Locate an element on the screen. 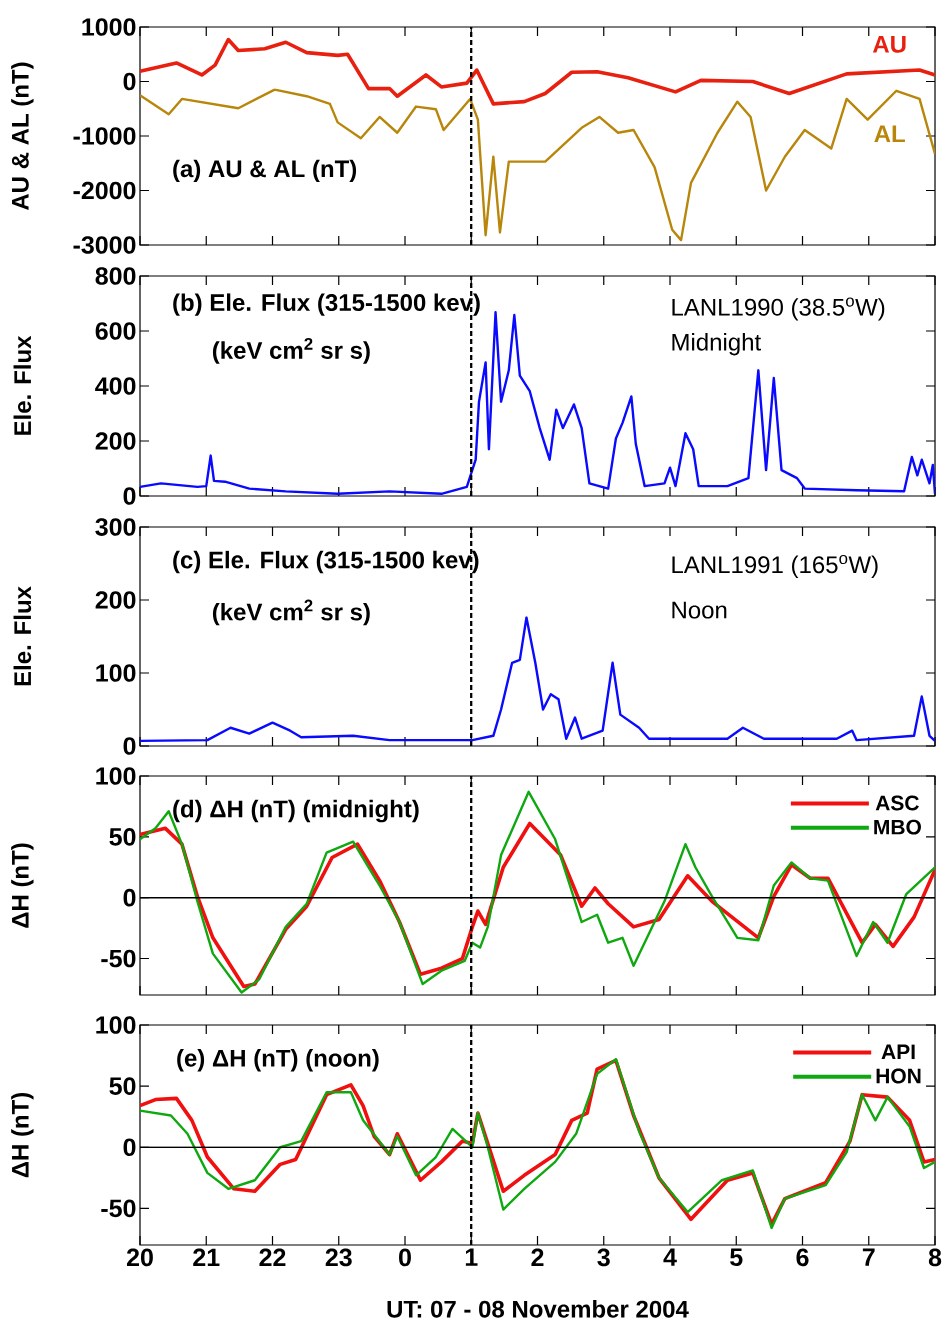 The width and height of the screenshot is (945, 1322). legend-label: HON is located at coordinates (898, 1076).